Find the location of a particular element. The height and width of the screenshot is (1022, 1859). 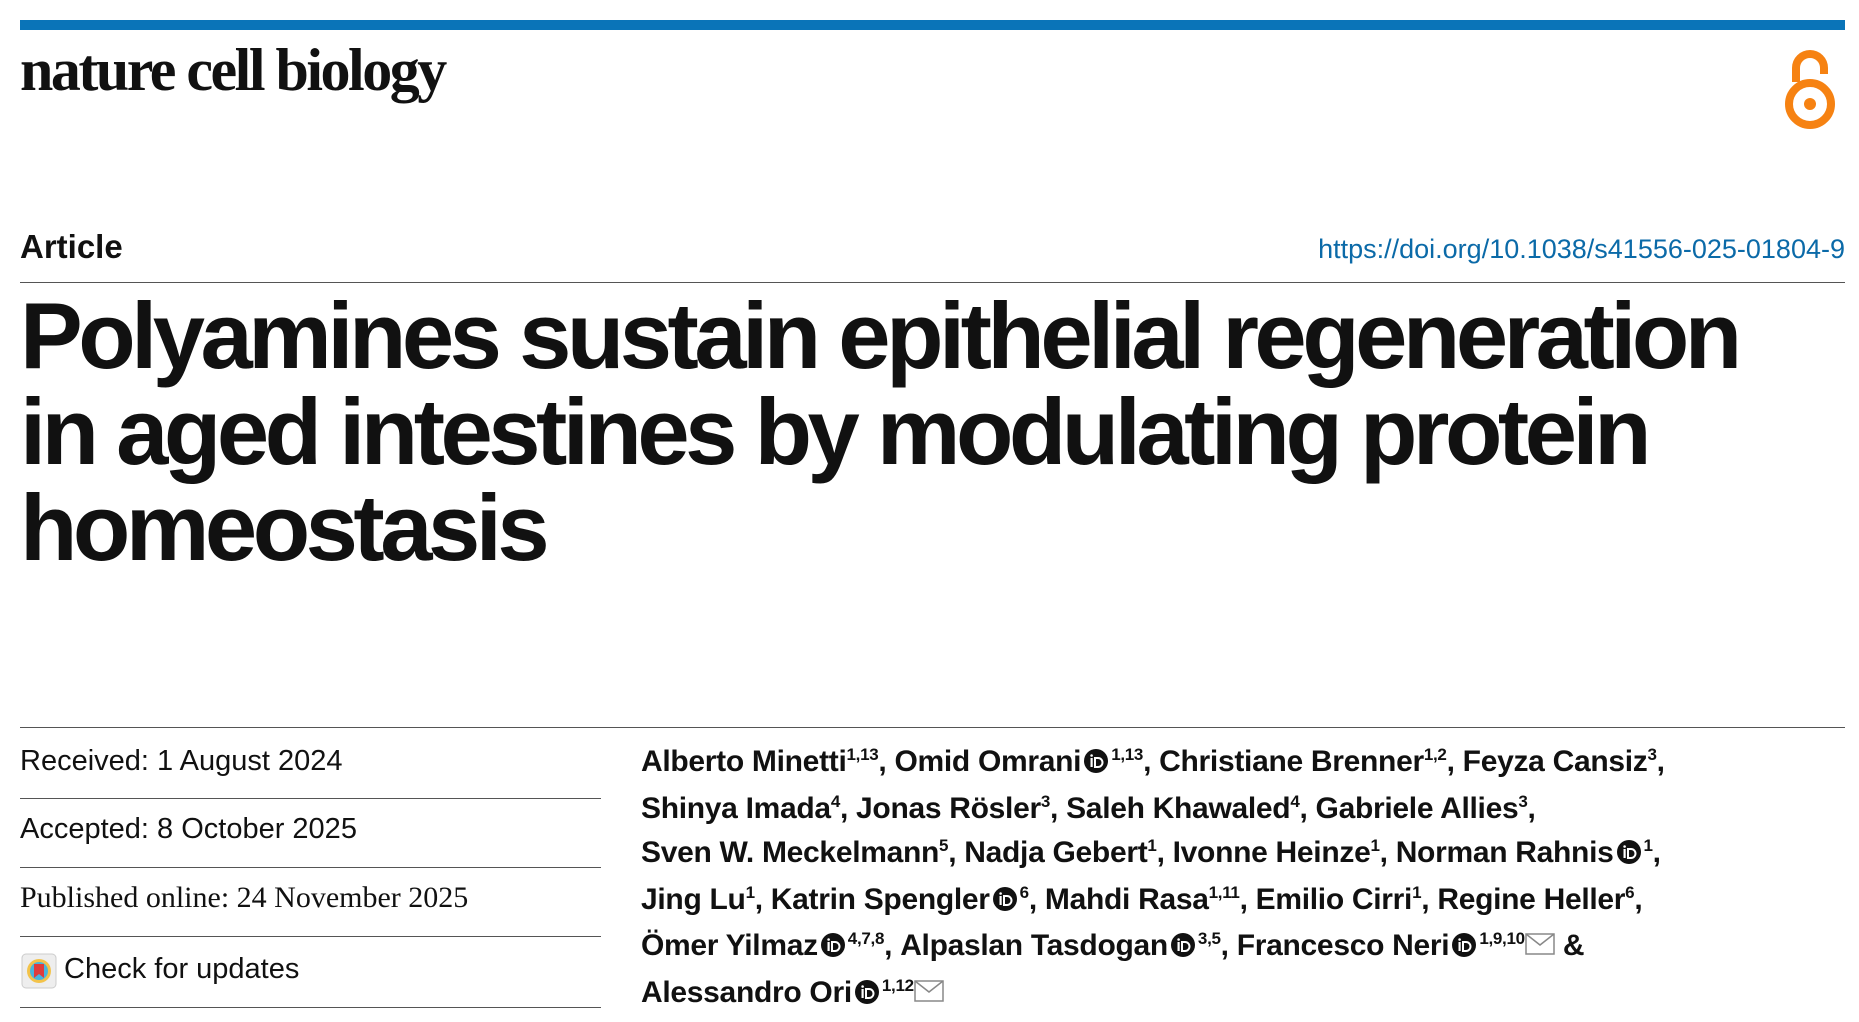

author-name: Jonas Rösler is located at coordinates (948, 808).